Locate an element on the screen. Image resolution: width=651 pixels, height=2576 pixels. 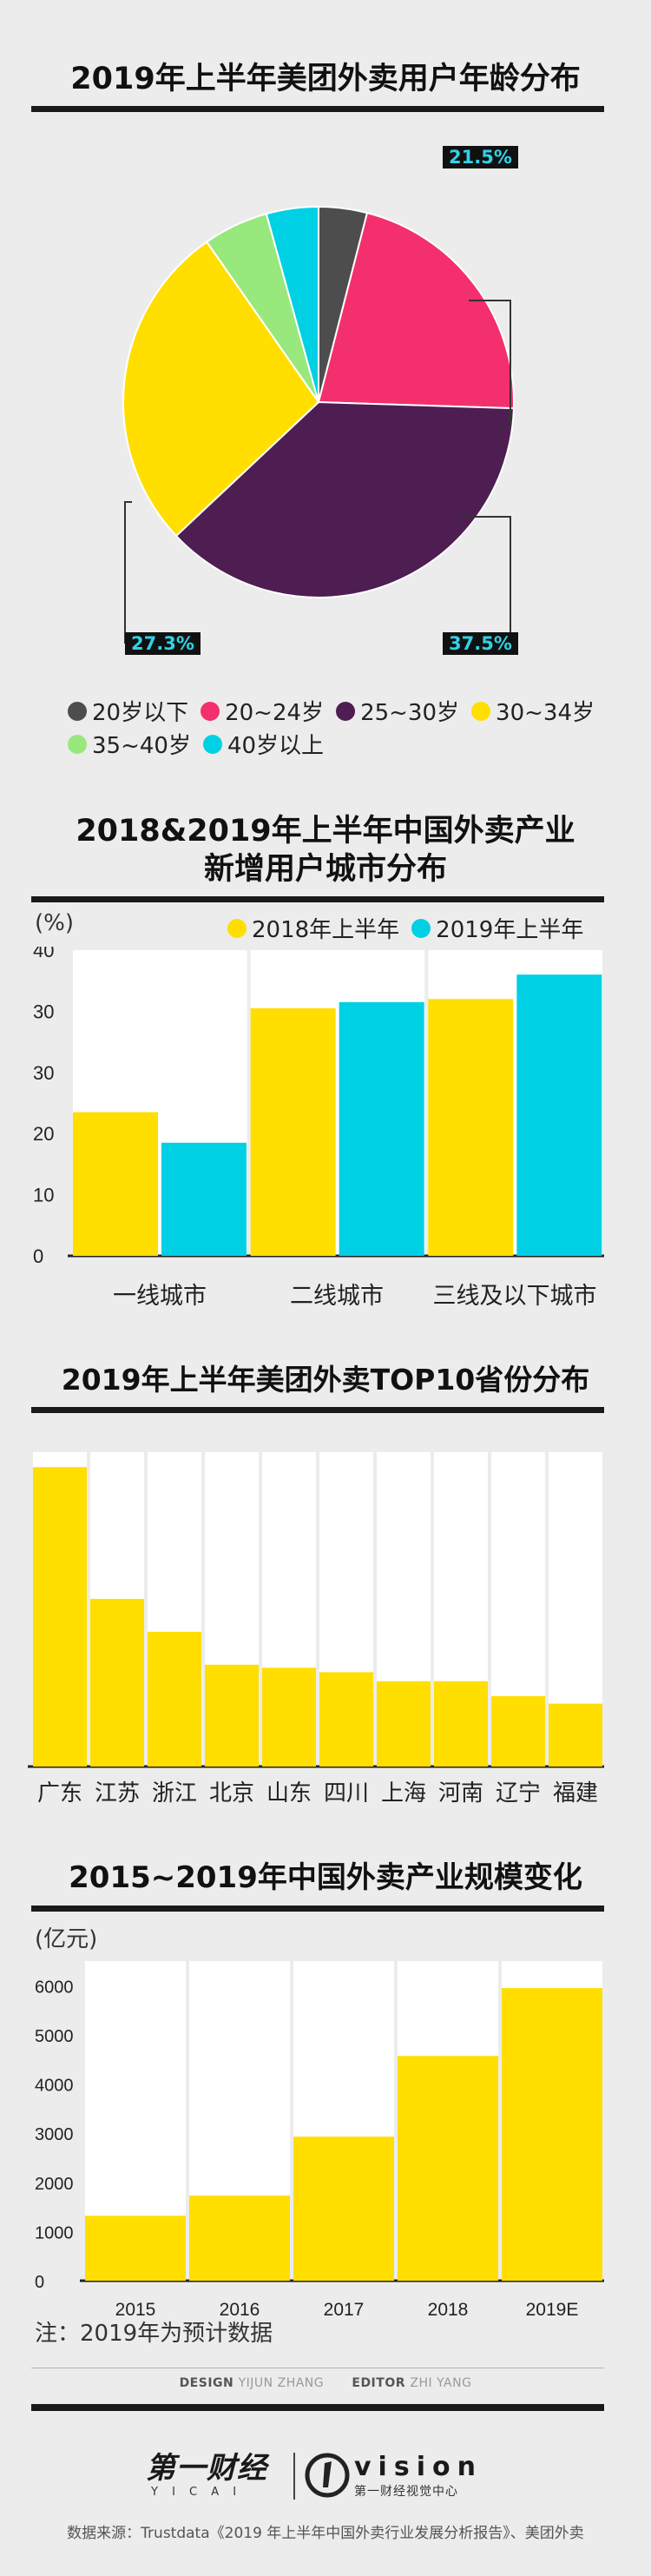
y-tick-label: 2000 is located at coordinates (54, 2184).